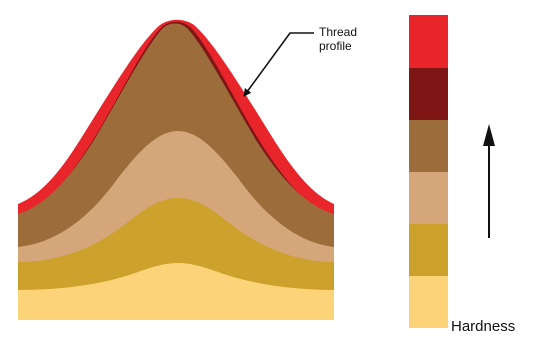  I want to click on scale-level-light-tan, so click(428, 198).